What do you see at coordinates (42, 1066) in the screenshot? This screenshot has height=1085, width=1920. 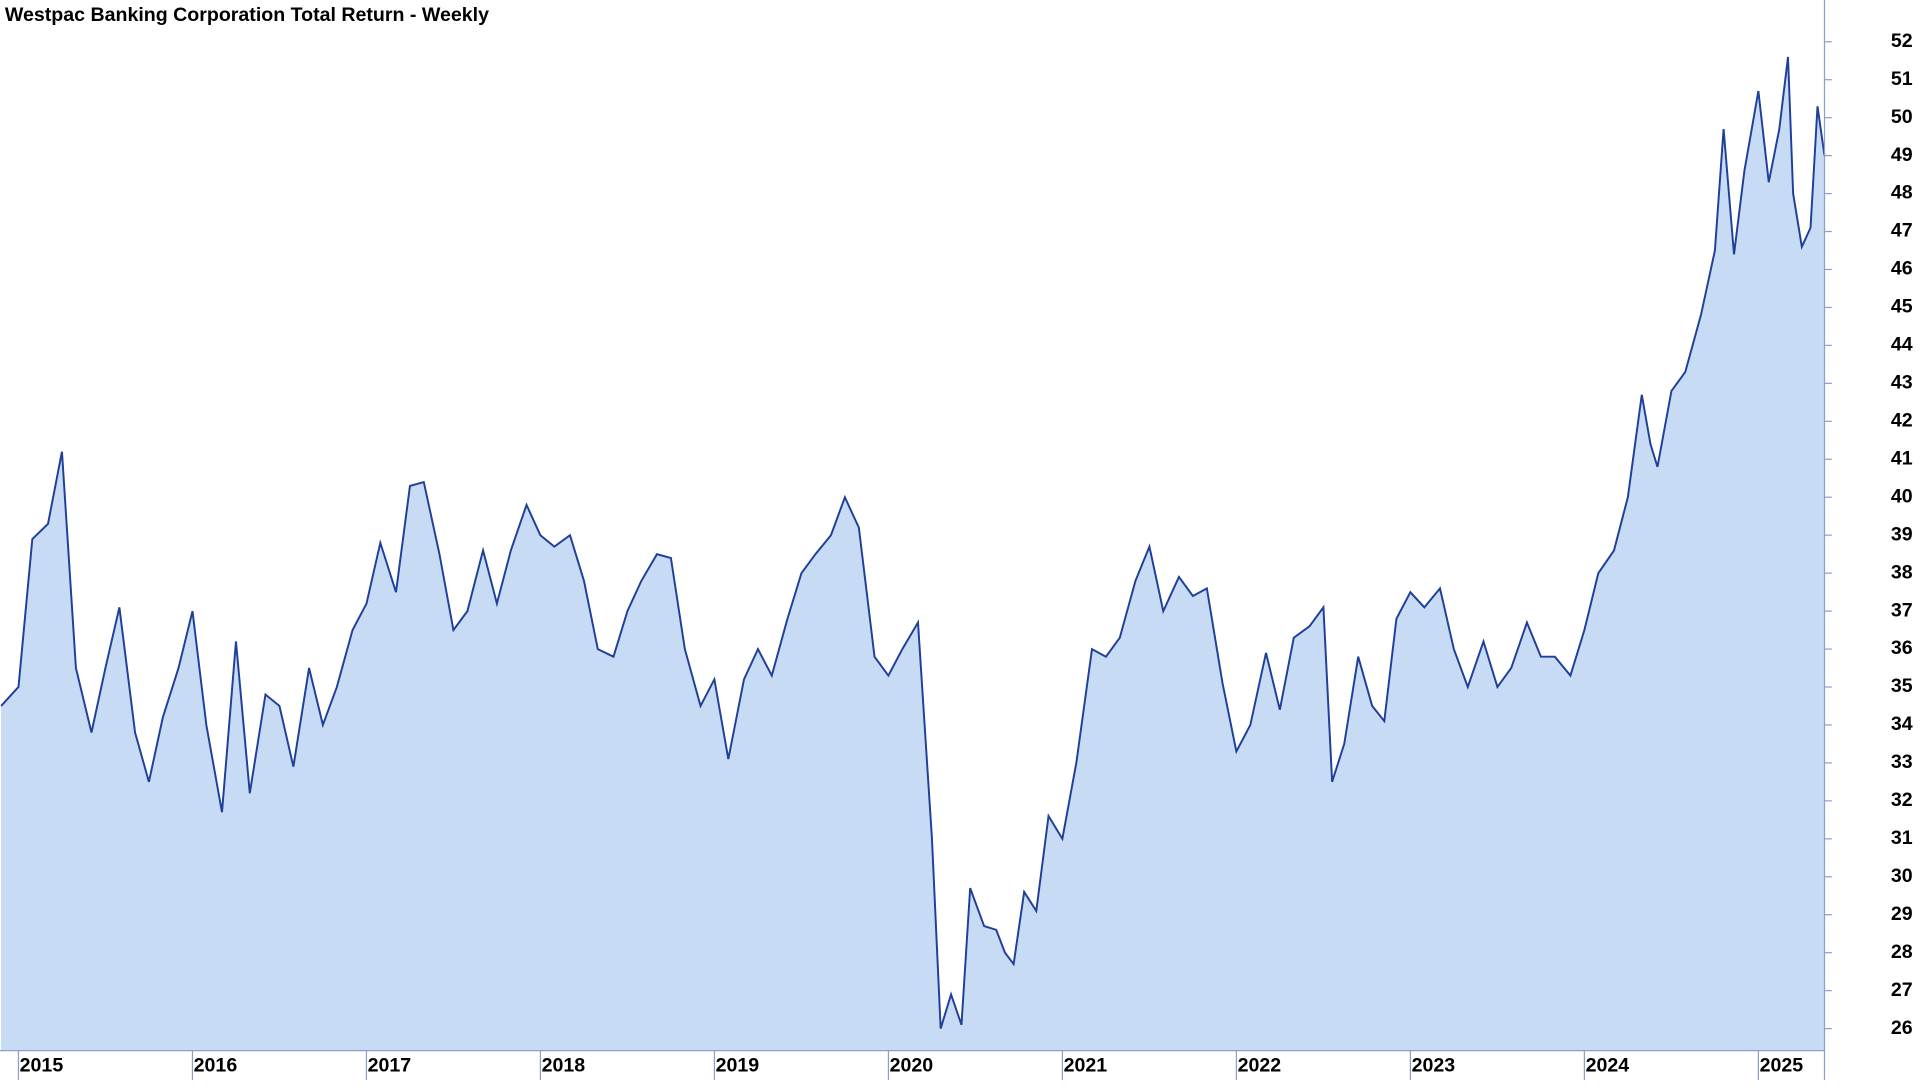 I see `x-tick-label: 2015` at bounding box center [42, 1066].